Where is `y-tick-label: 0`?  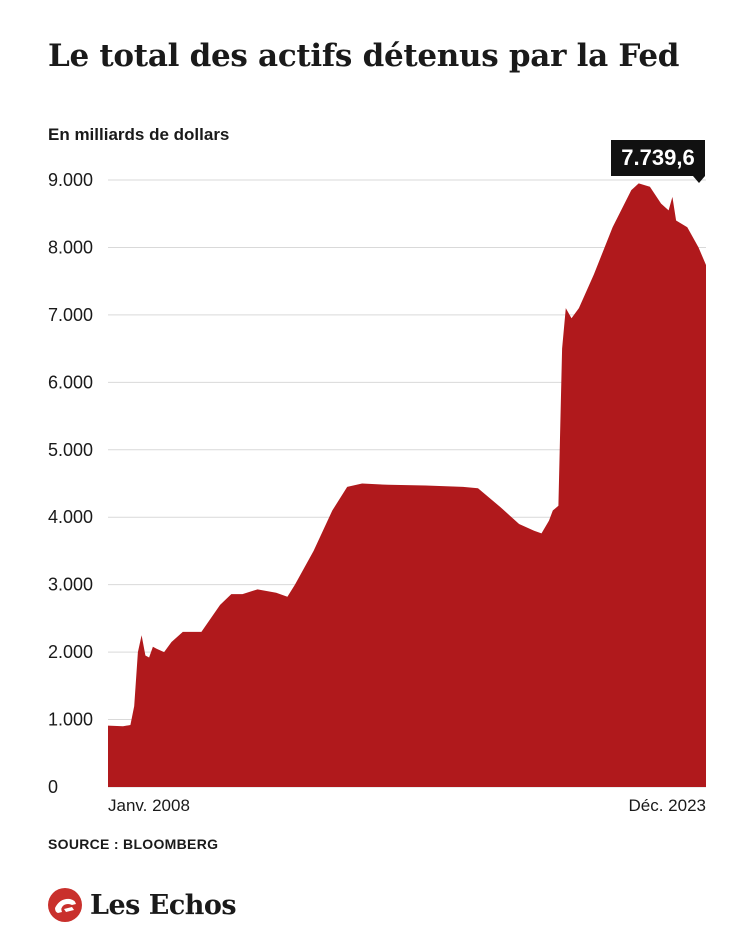
y-tick-label: 0 is located at coordinates (53, 787).